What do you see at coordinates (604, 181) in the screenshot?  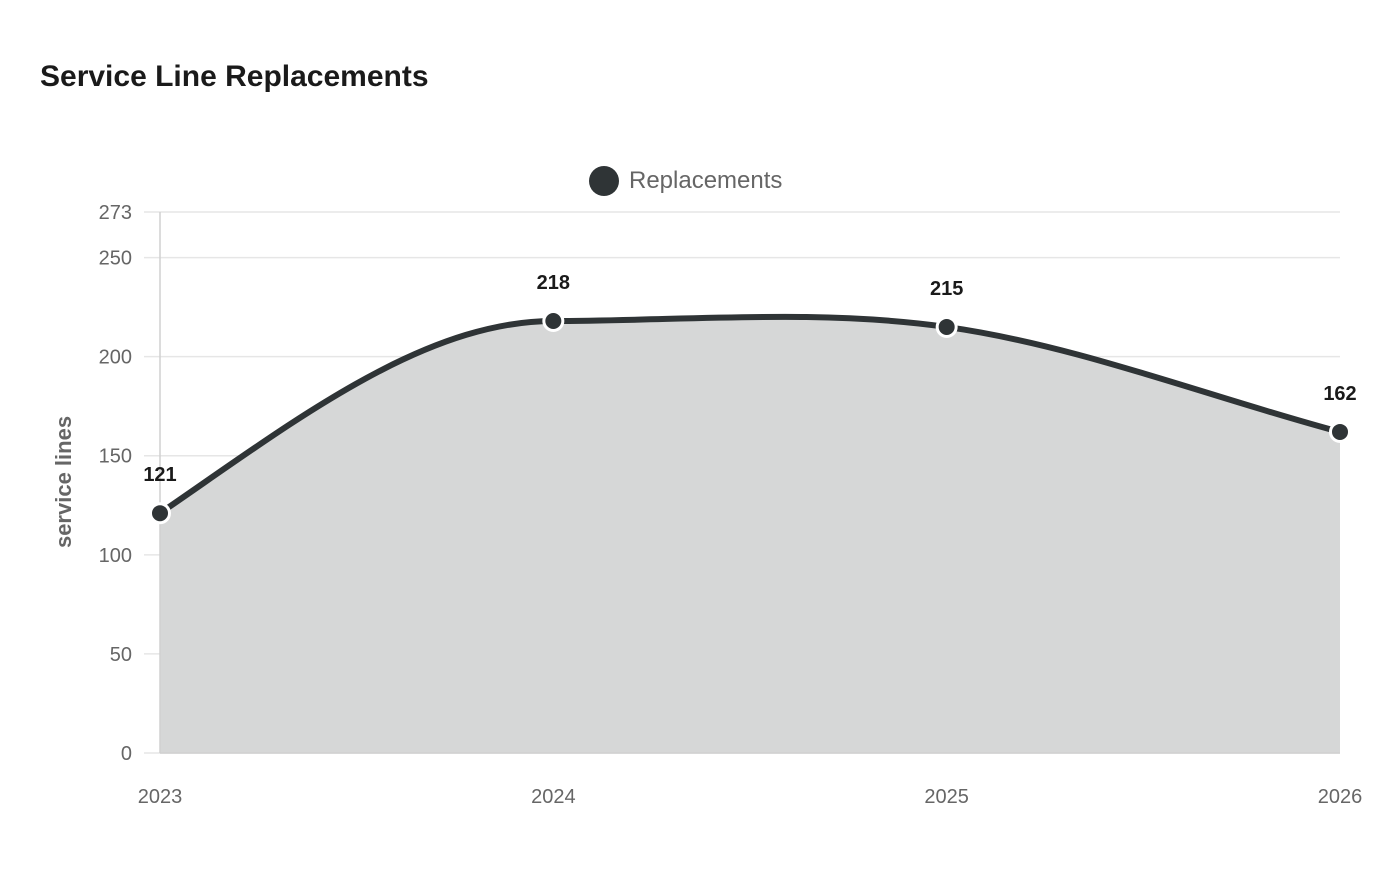 I see `legend-swatch` at bounding box center [604, 181].